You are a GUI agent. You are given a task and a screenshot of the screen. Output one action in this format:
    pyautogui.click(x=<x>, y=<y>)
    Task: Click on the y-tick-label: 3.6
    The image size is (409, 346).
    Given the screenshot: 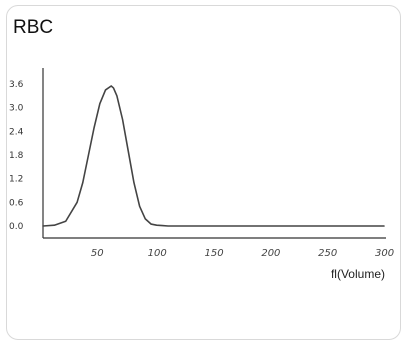 What is the action you would take?
    pyautogui.click(x=16, y=85)
    